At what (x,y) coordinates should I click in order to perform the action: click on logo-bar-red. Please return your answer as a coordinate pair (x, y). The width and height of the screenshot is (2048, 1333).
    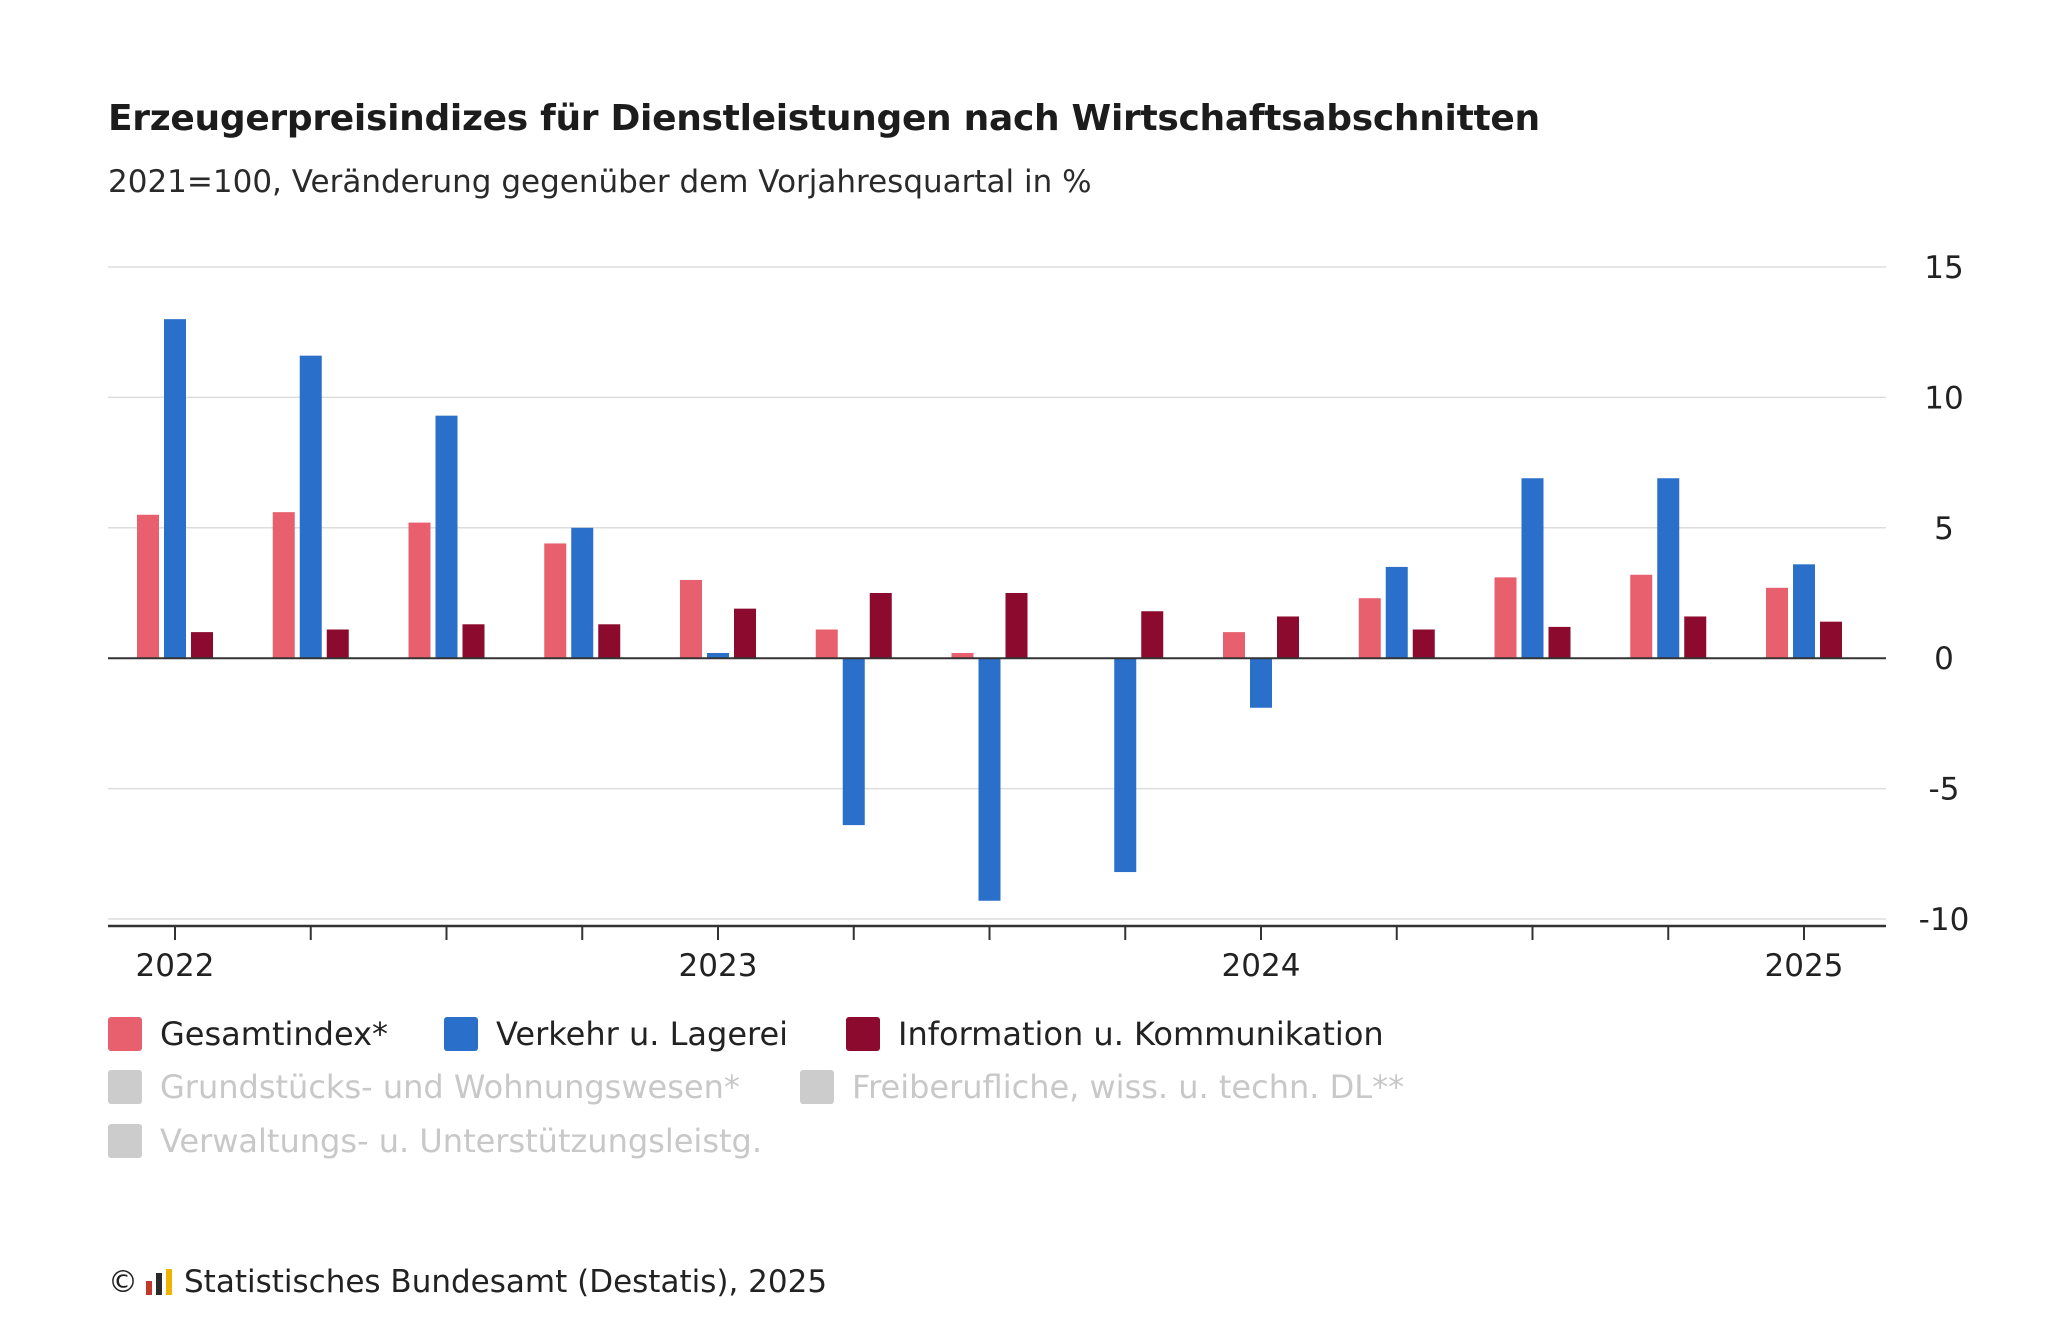
    Looking at the image, I should click on (149, 1288).